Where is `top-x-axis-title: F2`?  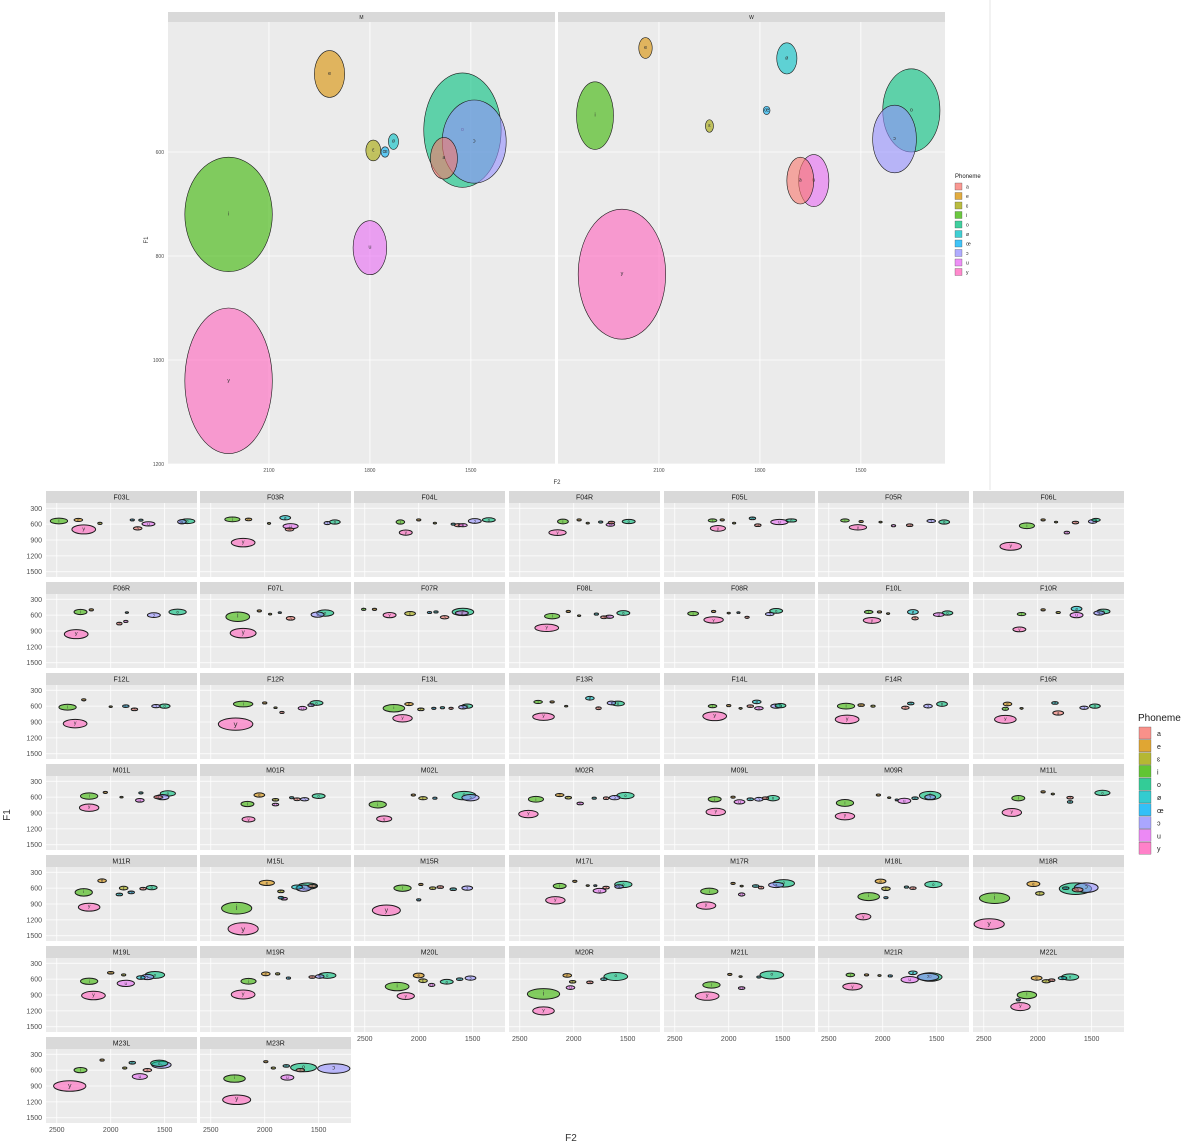
top-x-axis-title: F2 is located at coordinates (557, 483).